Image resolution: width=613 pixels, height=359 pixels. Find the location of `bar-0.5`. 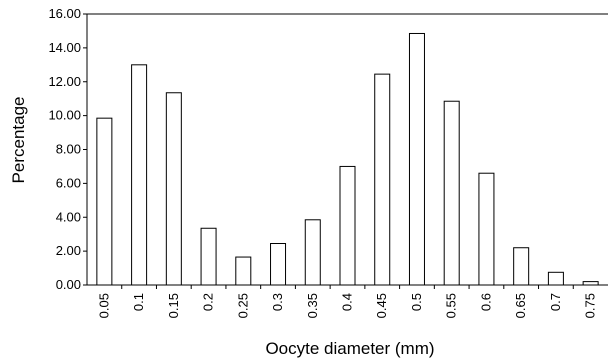

bar-0.5 is located at coordinates (416, 159).